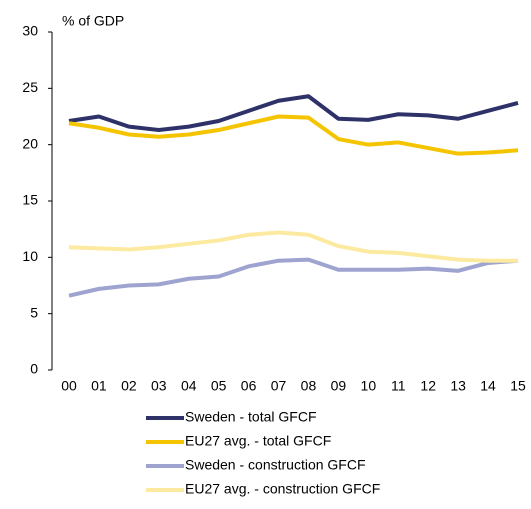  Describe the element at coordinates (30, 143) in the screenshot. I see `y-tick-label: 20` at that location.